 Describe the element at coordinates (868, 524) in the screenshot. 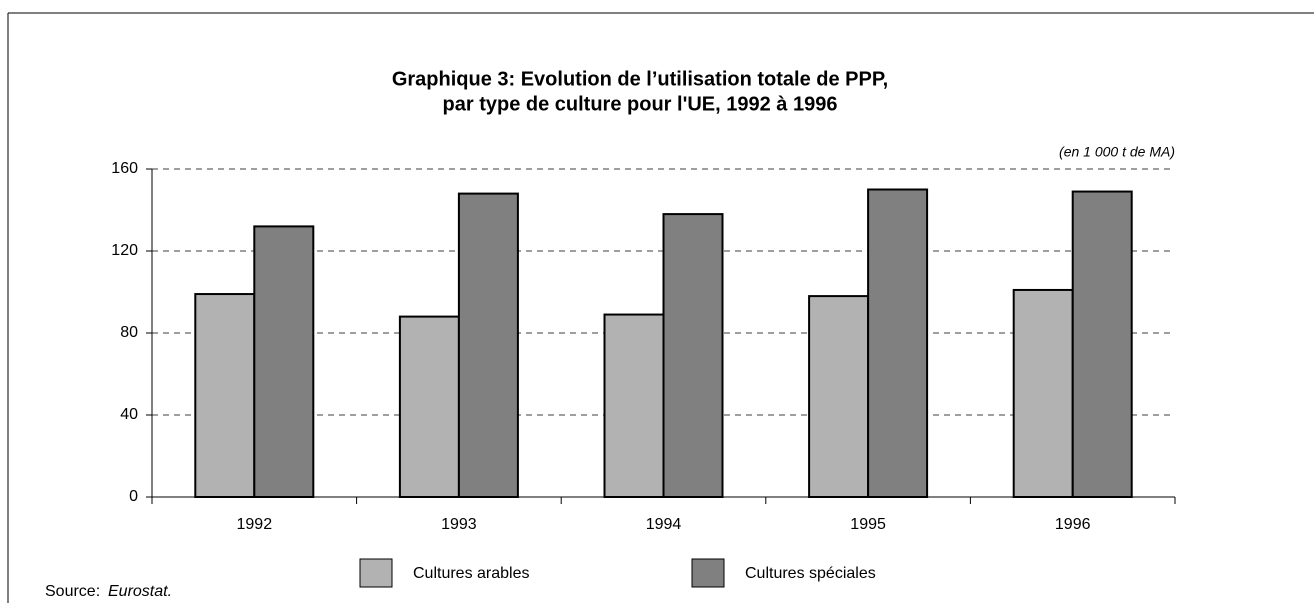

I see `x-tick-label: 1995` at that location.